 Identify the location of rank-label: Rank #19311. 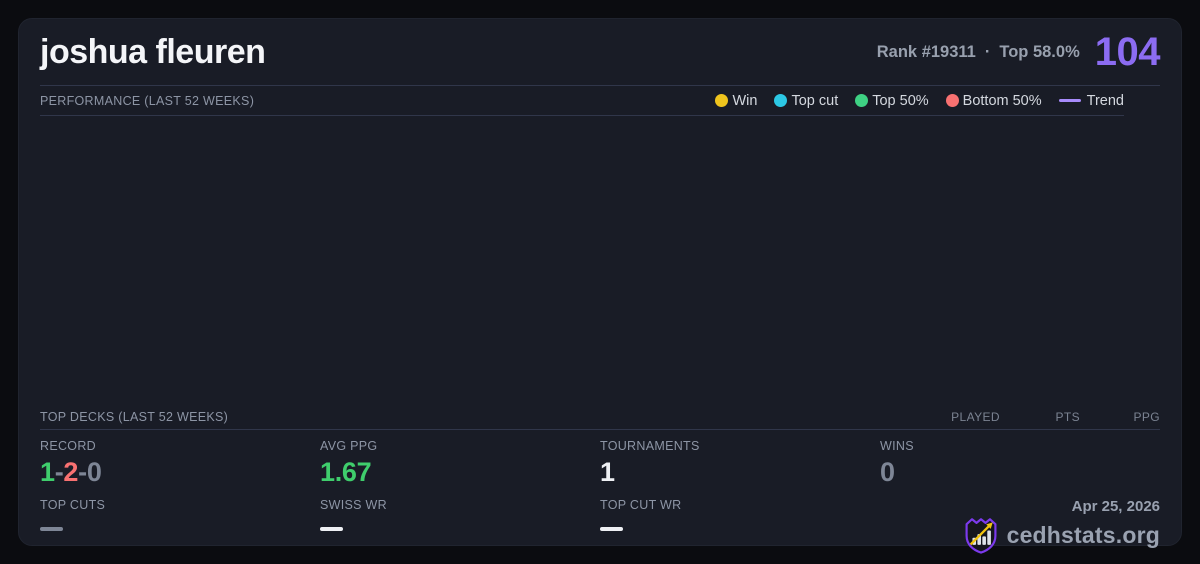
(926, 51).